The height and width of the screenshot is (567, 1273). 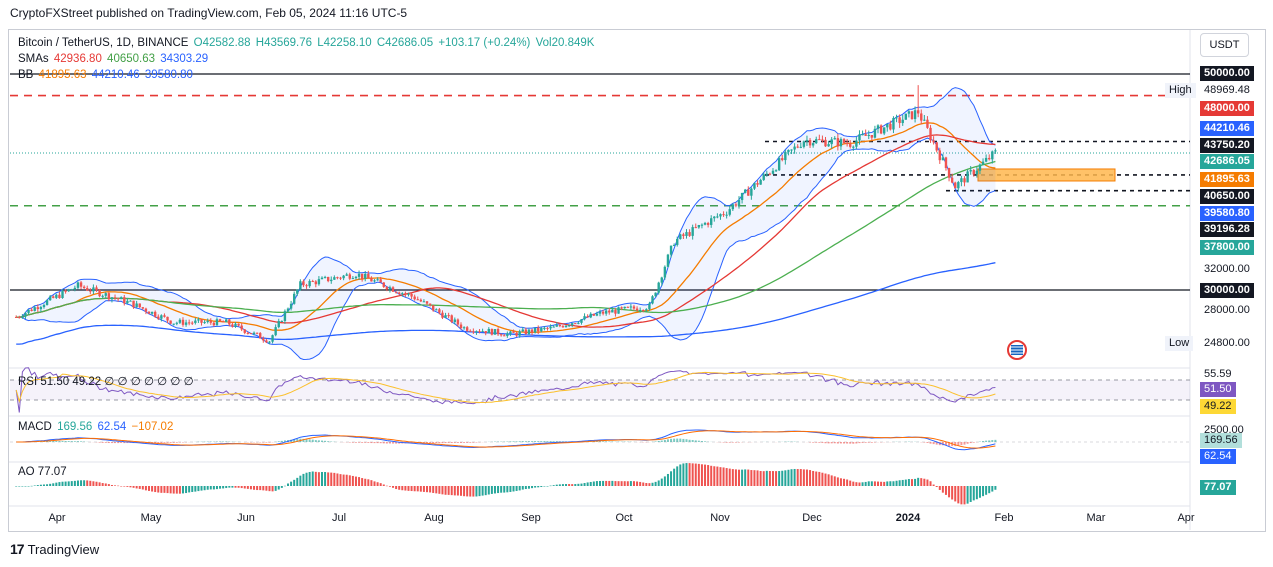 What do you see at coordinates (54, 549) in the screenshot?
I see `tradingview-brand: 17 TradingView` at bounding box center [54, 549].